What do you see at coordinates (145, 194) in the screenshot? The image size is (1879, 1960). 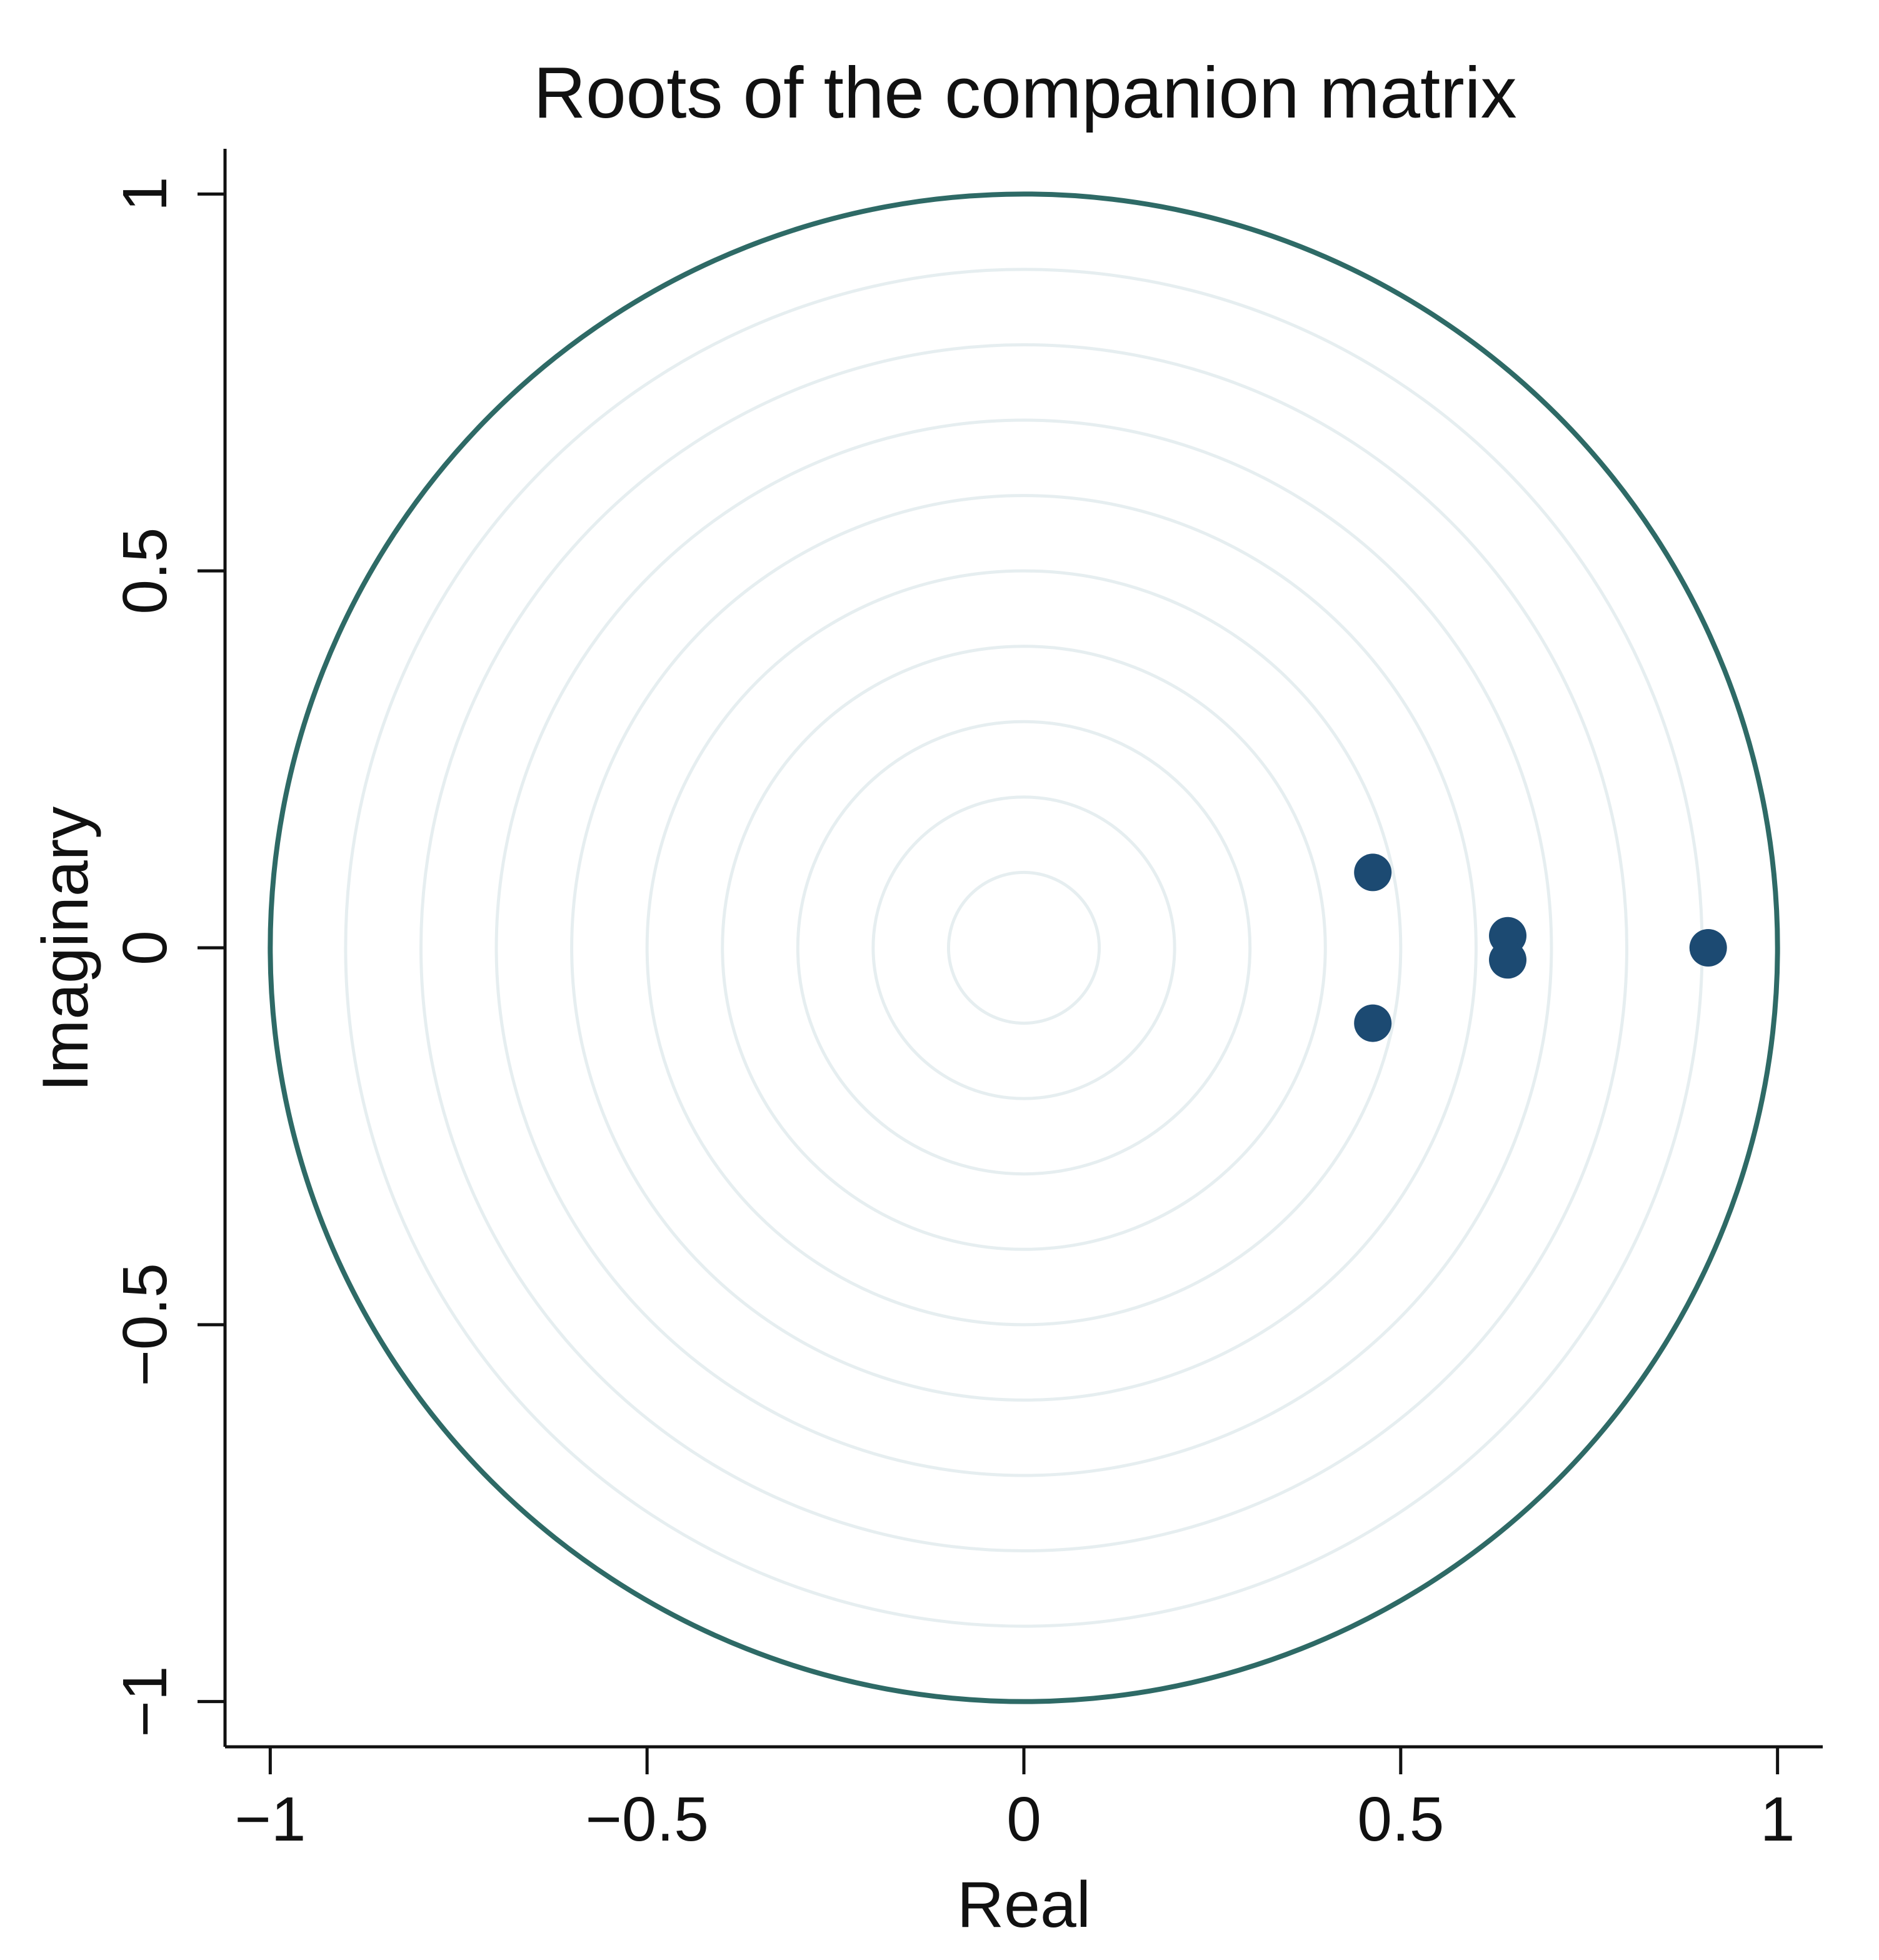 I see `y-tick-label: 1` at bounding box center [145, 194].